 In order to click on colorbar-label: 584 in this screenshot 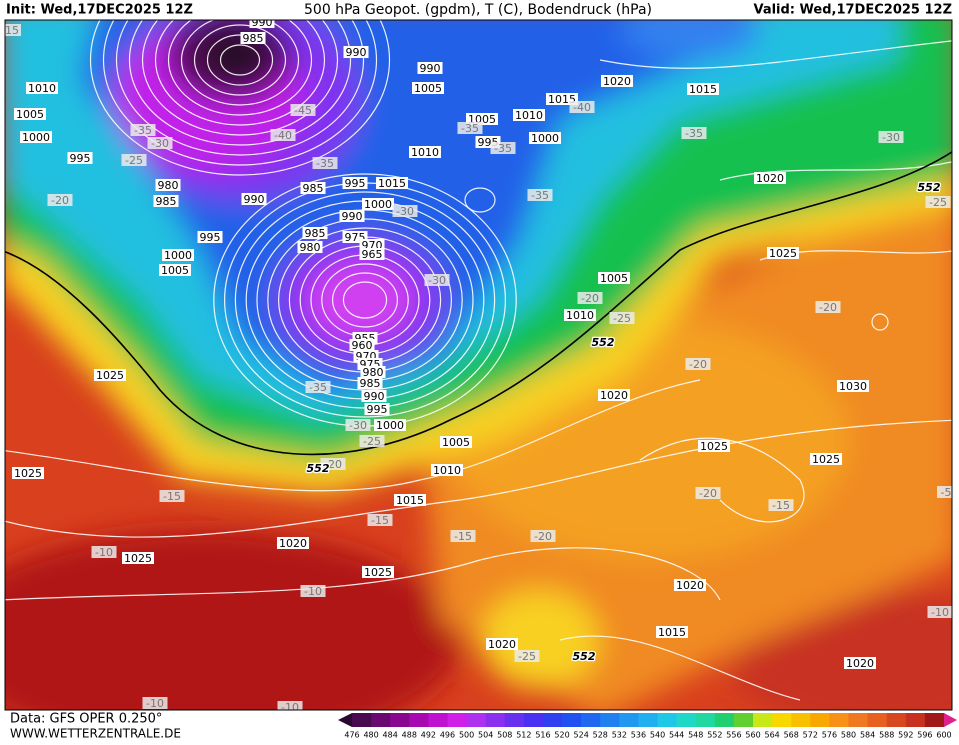, I will do `click(867, 735)`.